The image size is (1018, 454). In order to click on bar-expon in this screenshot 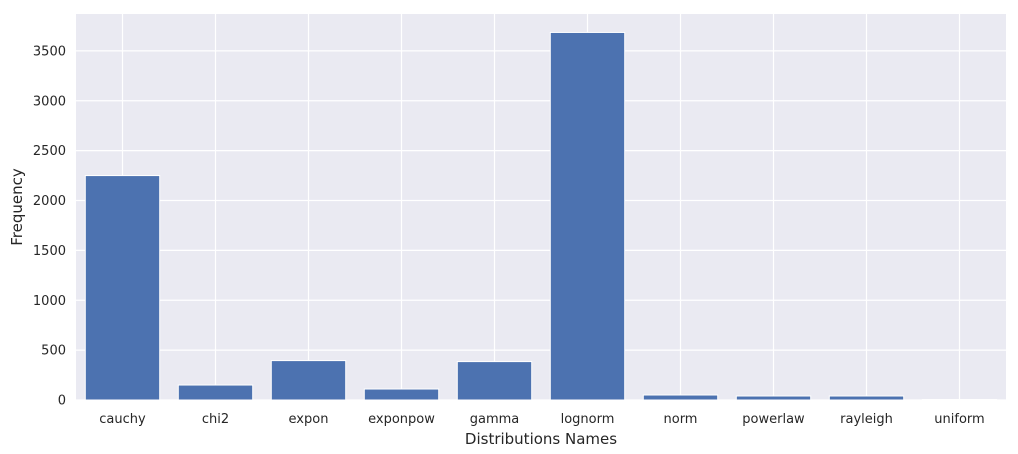, I will do `click(308, 380)`.